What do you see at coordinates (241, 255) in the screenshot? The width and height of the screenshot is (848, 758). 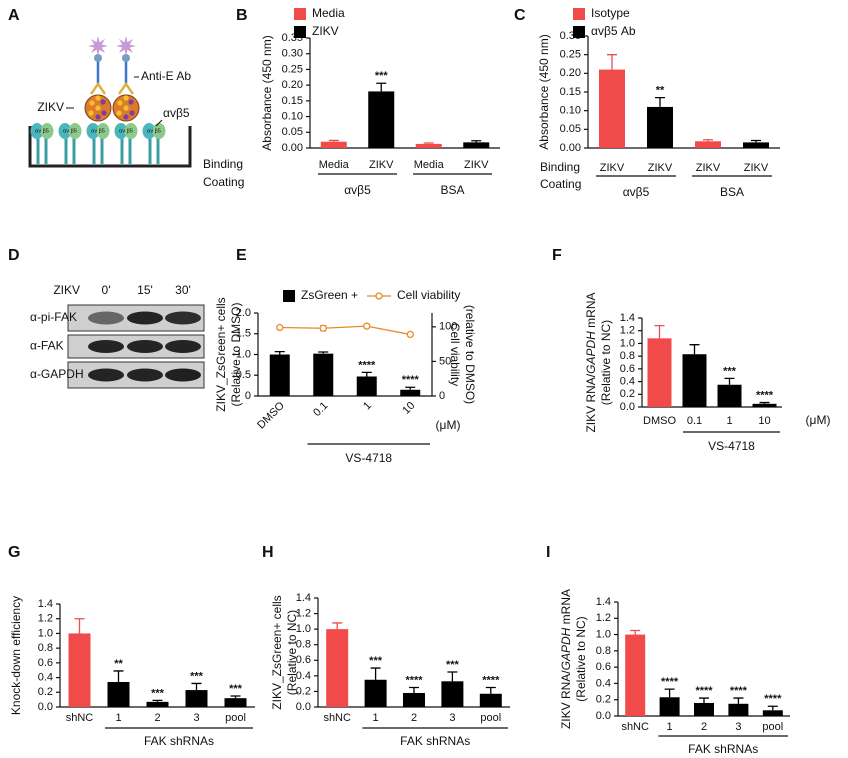 I see `panel-label: E` at bounding box center [241, 255].